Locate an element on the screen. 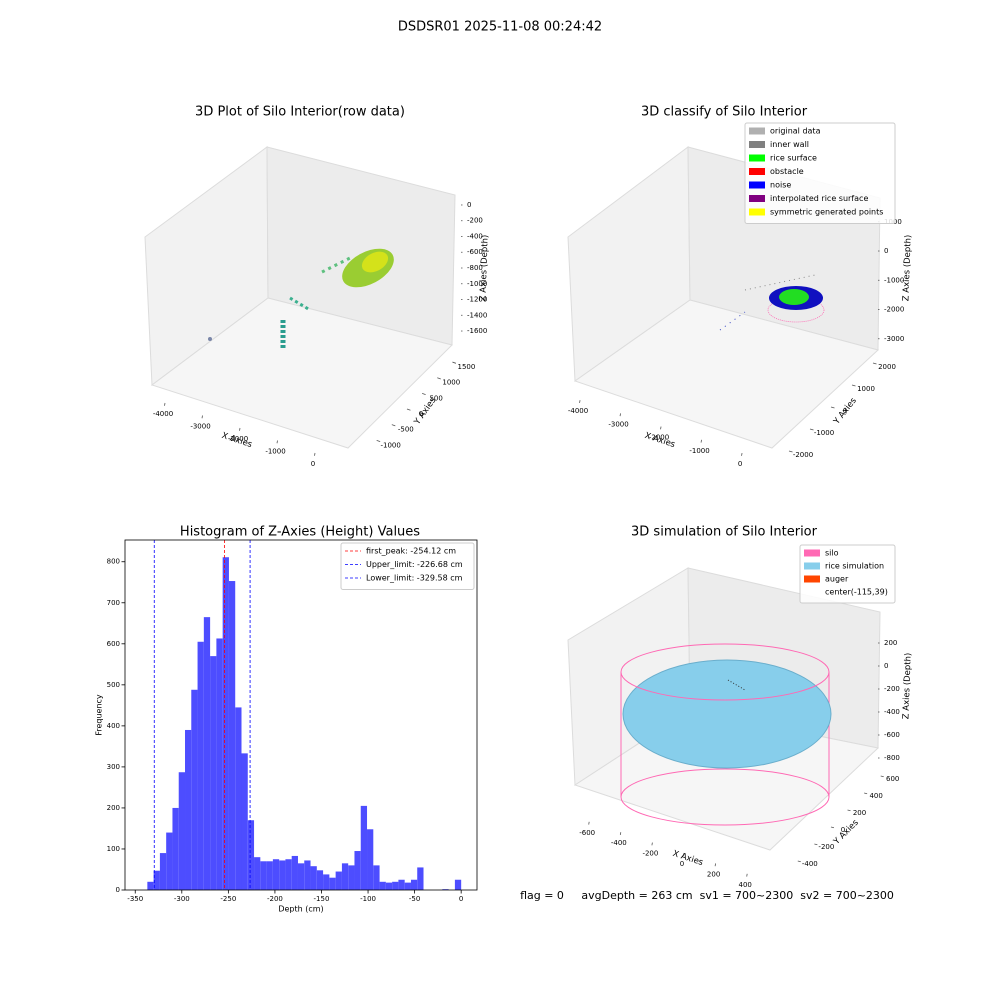  chart-title: 3D simulation of Silo Interior is located at coordinates (724, 532).